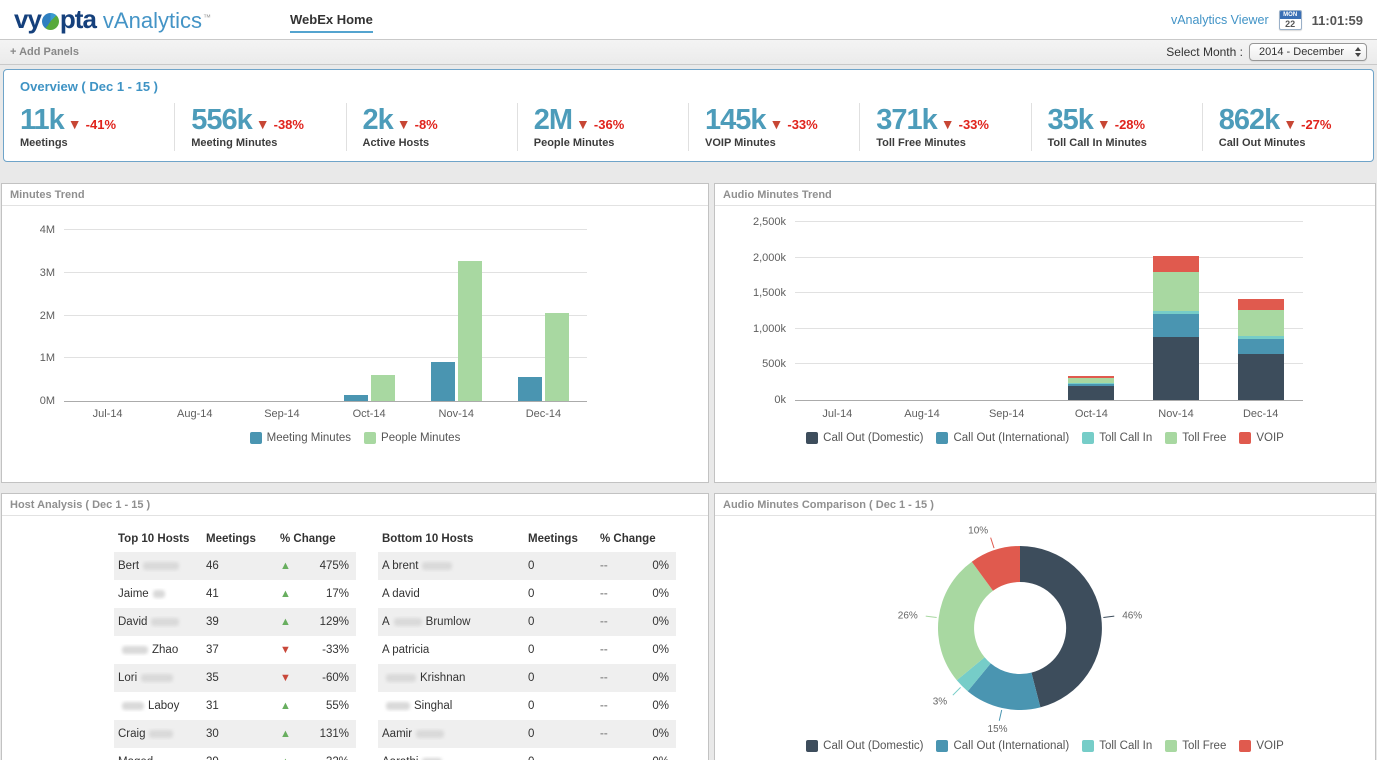 This screenshot has width=1377, height=760. Describe the element at coordinates (355, 438) in the screenshot. I see `minutes-trend-legend: Meeting Minutes People Minutes` at that location.